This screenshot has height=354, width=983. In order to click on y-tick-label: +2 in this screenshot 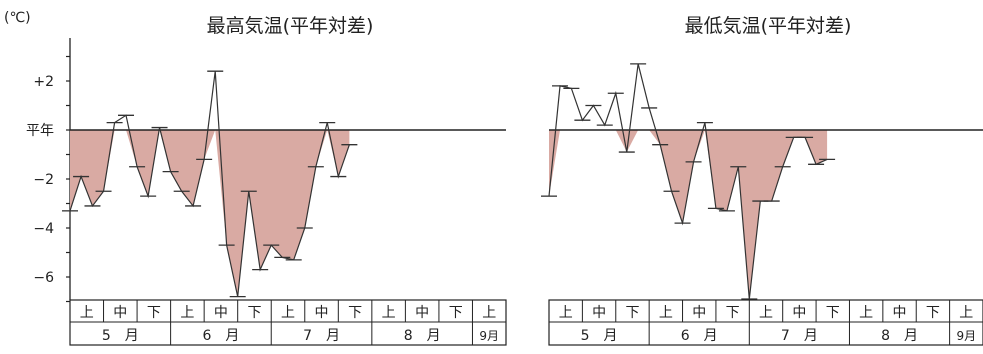, I will do `click(43, 82)`.